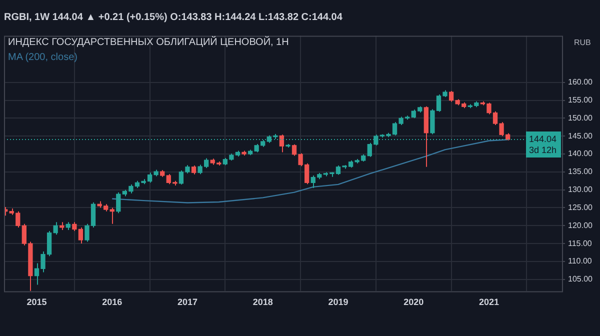  What do you see at coordinates (580, 243) in the screenshot?
I see `y-tick-label: 115.00` at bounding box center [580, 243].